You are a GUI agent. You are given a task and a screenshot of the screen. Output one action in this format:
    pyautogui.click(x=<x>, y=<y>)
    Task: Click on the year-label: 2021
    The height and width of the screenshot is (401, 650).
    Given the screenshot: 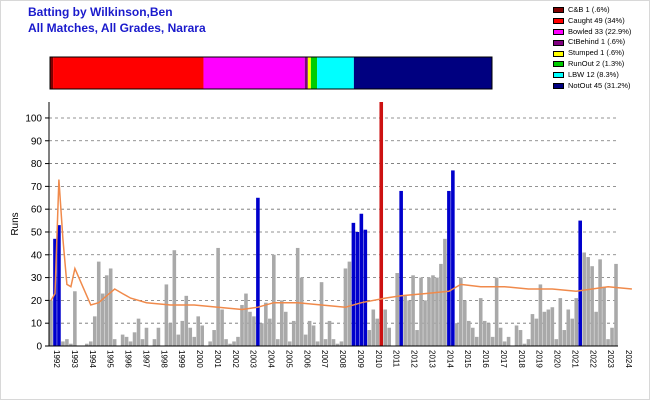 What is the action you would take?
    pyautogui.click(x=574, y=359)
    